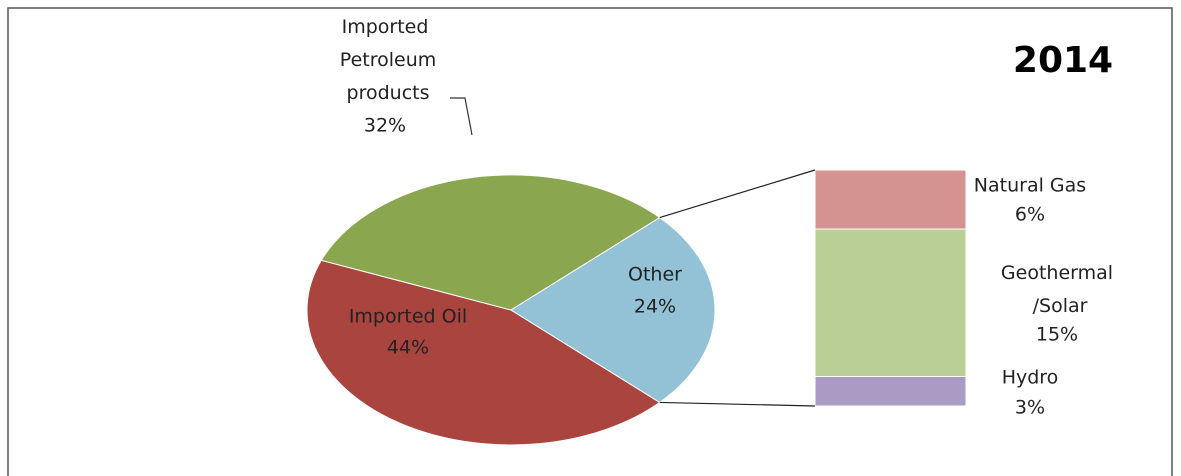 The image size is (1181, 476). What do you see at coordinates (1057, 335) in the screenshot?
I see `breakdown-value-label: 15%` at bounding box center [1057, 335].